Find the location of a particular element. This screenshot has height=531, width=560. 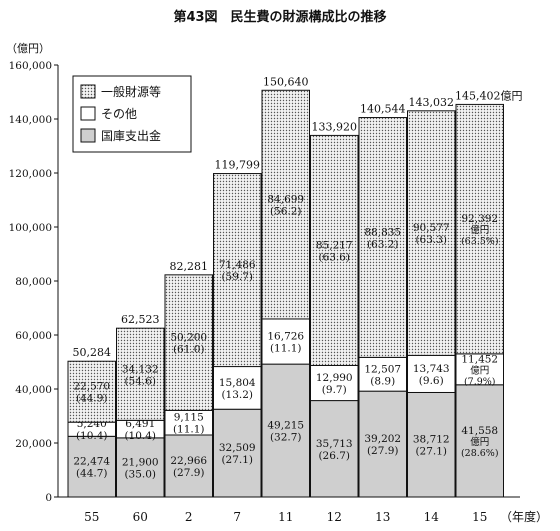

data-label: 39,202 is located at coordinates (382, 439).